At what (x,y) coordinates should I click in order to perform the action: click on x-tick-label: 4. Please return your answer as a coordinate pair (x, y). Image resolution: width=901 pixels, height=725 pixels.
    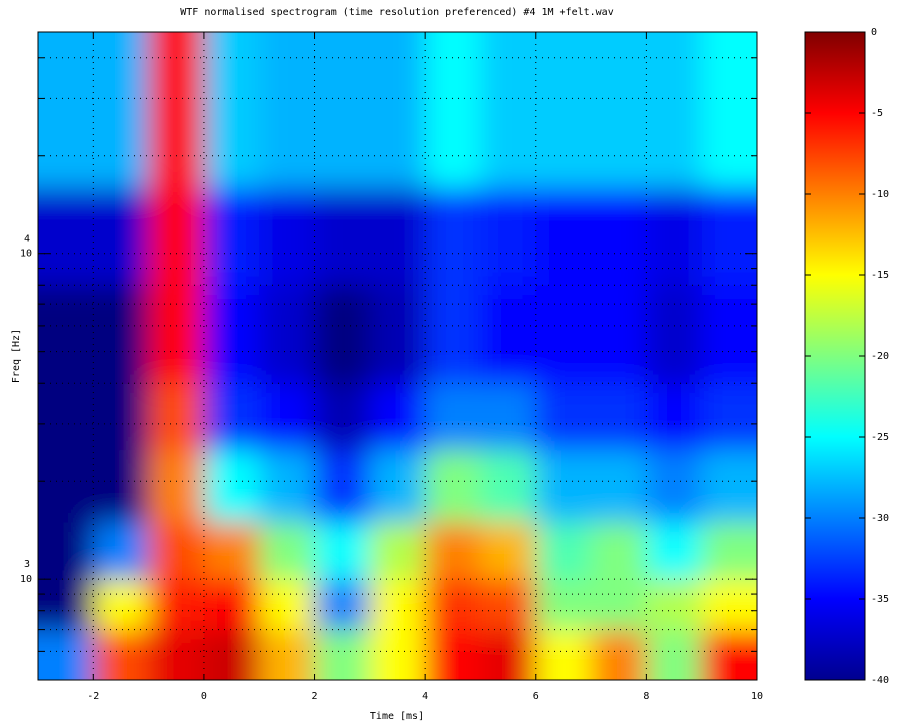
    Looking at the image, I should click on (425, 696).